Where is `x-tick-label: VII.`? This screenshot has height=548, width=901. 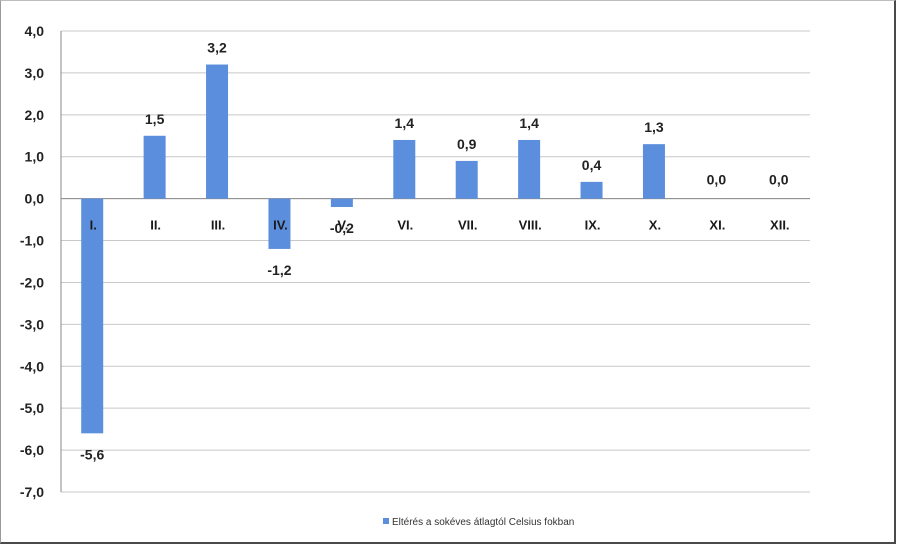 x-tick-label: VII. is located at coordinates (468, 225).